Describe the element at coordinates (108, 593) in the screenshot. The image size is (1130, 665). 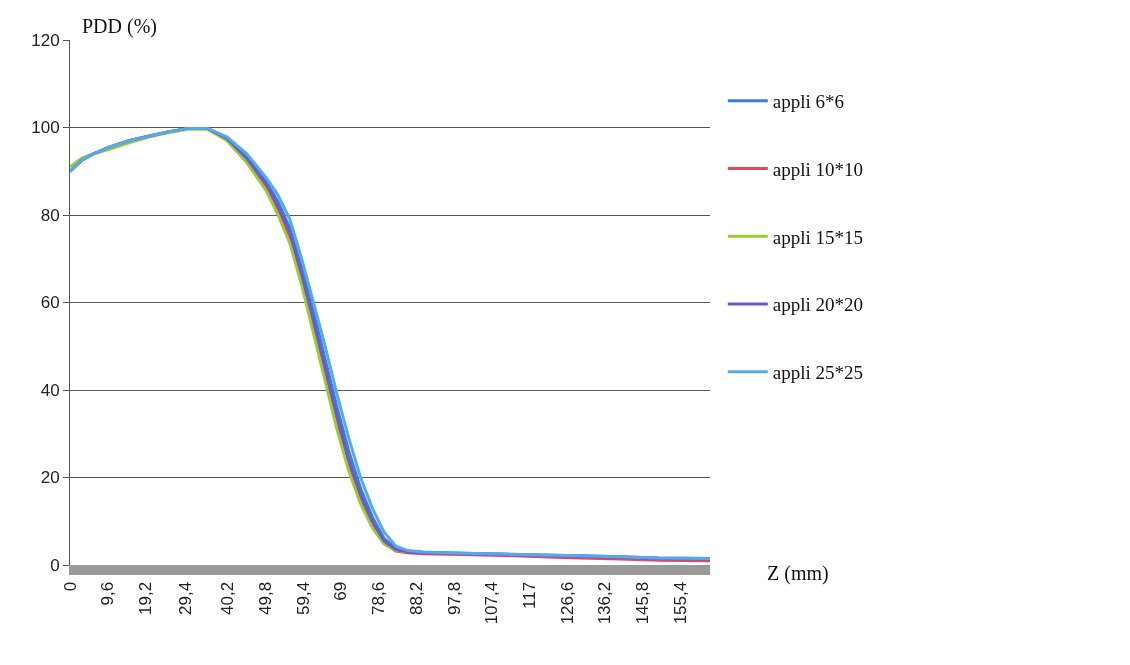
I see `x-tick-label: 9,6` at that location.